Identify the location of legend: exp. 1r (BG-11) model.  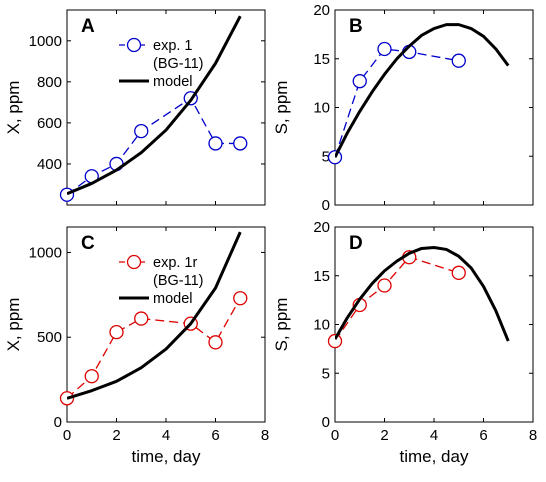
(161, 280).